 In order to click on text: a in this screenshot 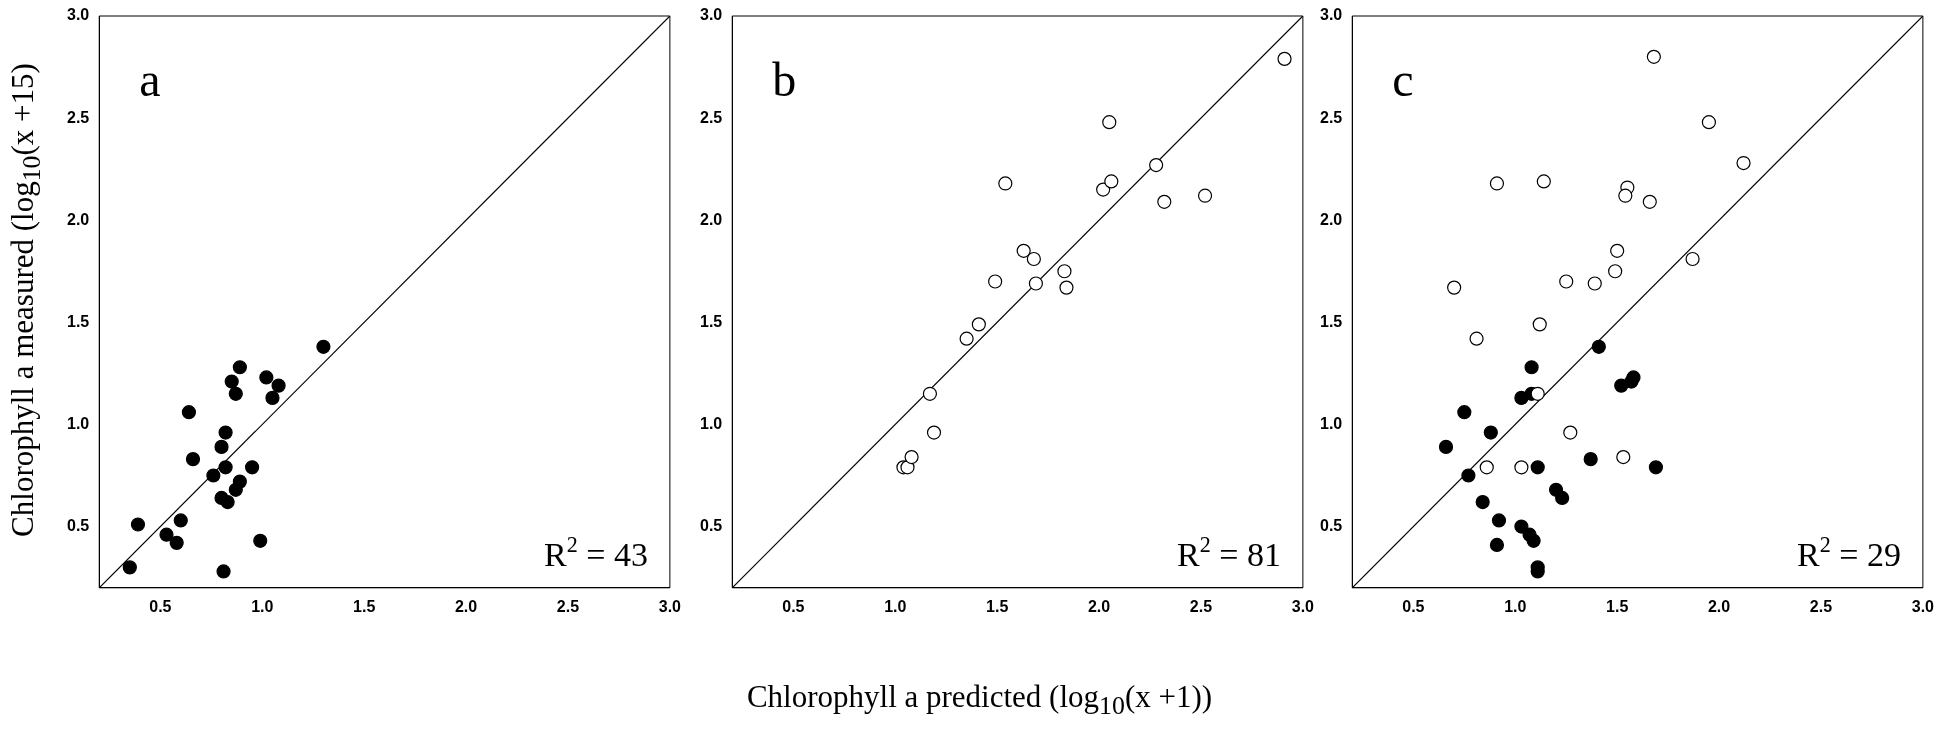, I will do `click(150, 79)`.